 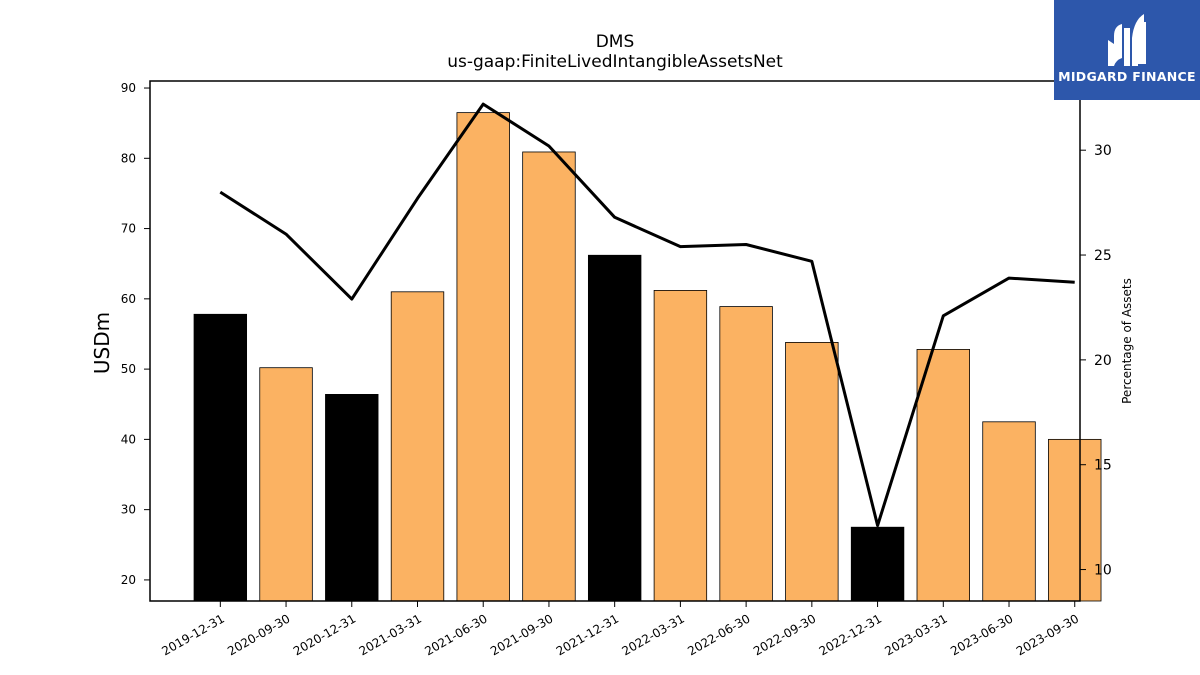 What do you see at coordinates (102, 343) in the screenshot?
I see `y-axis-label: USDm` at bounding box center [102, 343].